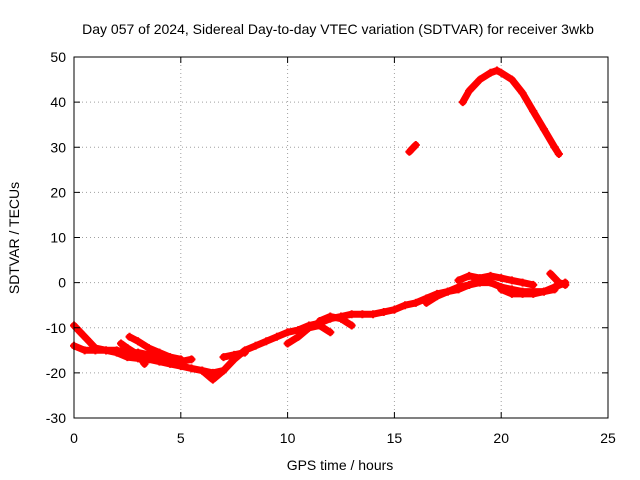 This screenshot has height=480, width=640. What do you see at coordinates (56, 418) in the screenshot?
I see `y-tick-label: -30` at bounding box center [56, 418].